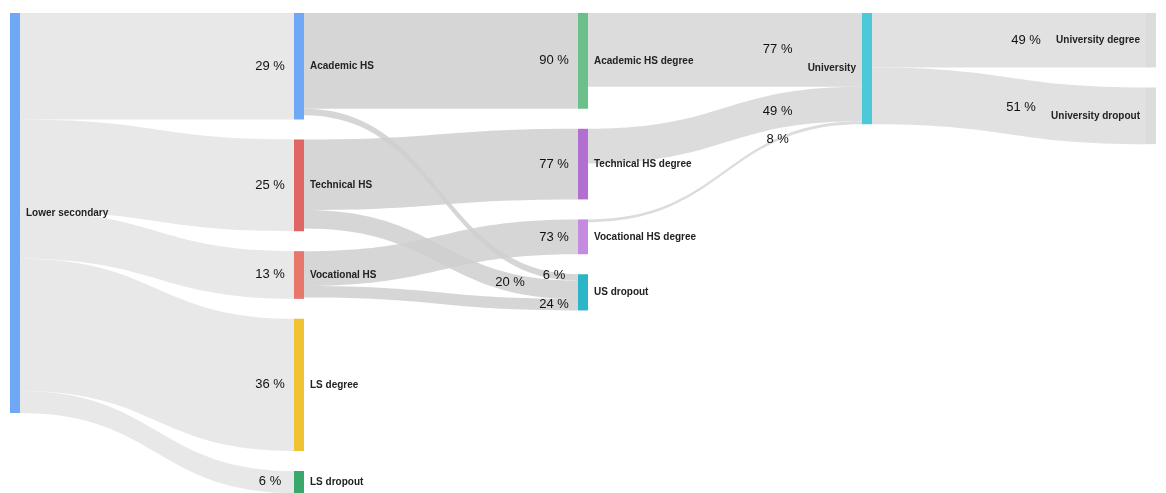 The height and width of the screenshot is (493, 1166). Describe the element at coordinates (270, 274) in the screenshot. I see `data-label: 13 %` at that location.